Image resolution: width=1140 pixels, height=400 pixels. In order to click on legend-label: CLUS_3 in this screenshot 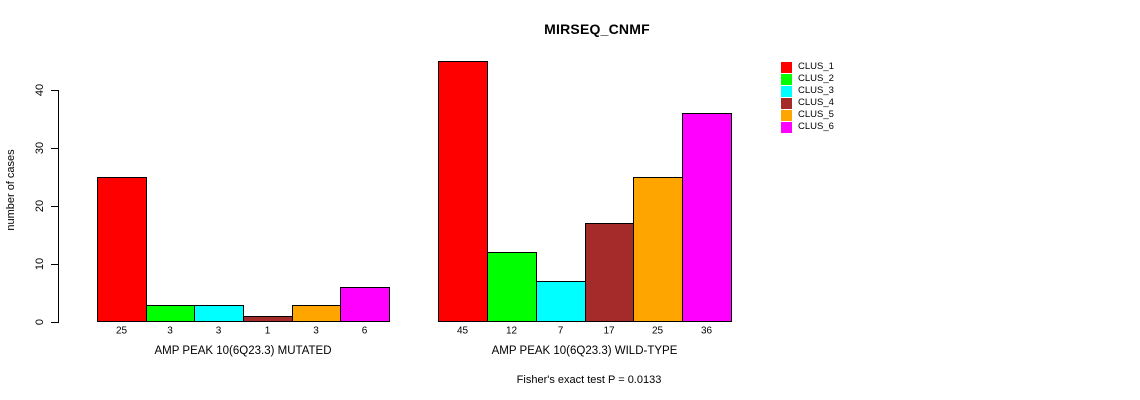, I will do `click(816, 90)`.